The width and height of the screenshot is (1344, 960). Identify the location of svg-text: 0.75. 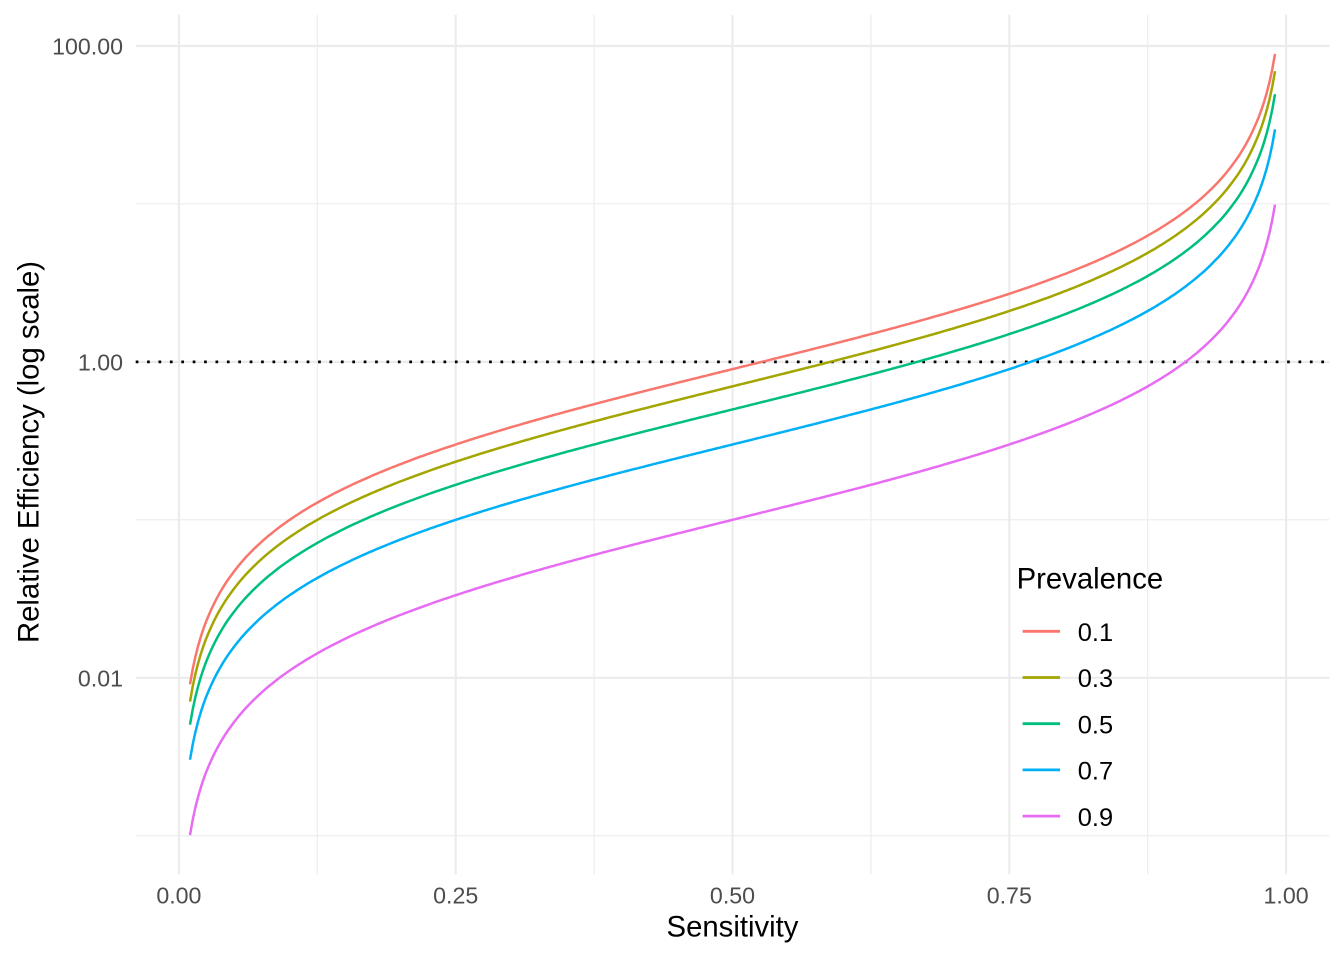
(1009, 896).